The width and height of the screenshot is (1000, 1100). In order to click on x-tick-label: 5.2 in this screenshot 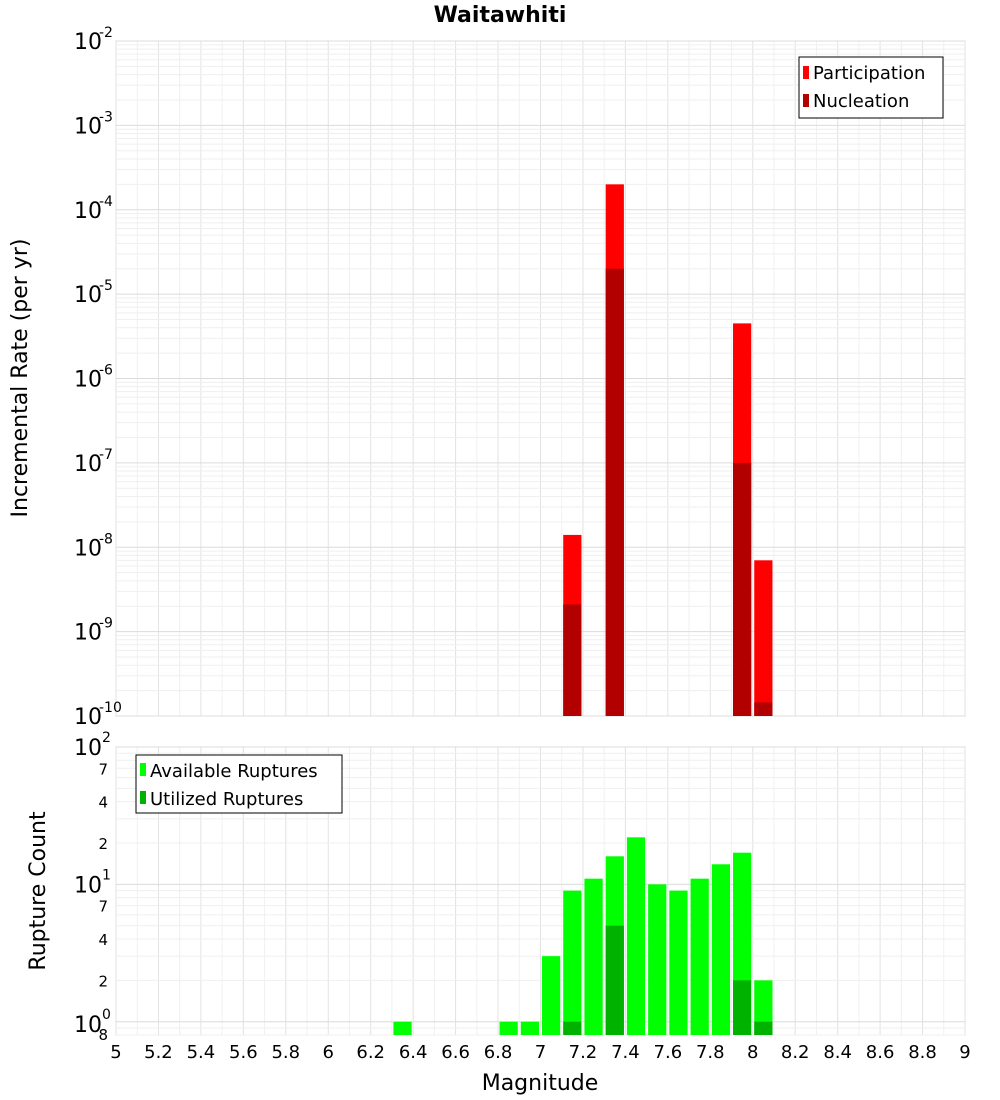, I will do `click(158, 1052)`.